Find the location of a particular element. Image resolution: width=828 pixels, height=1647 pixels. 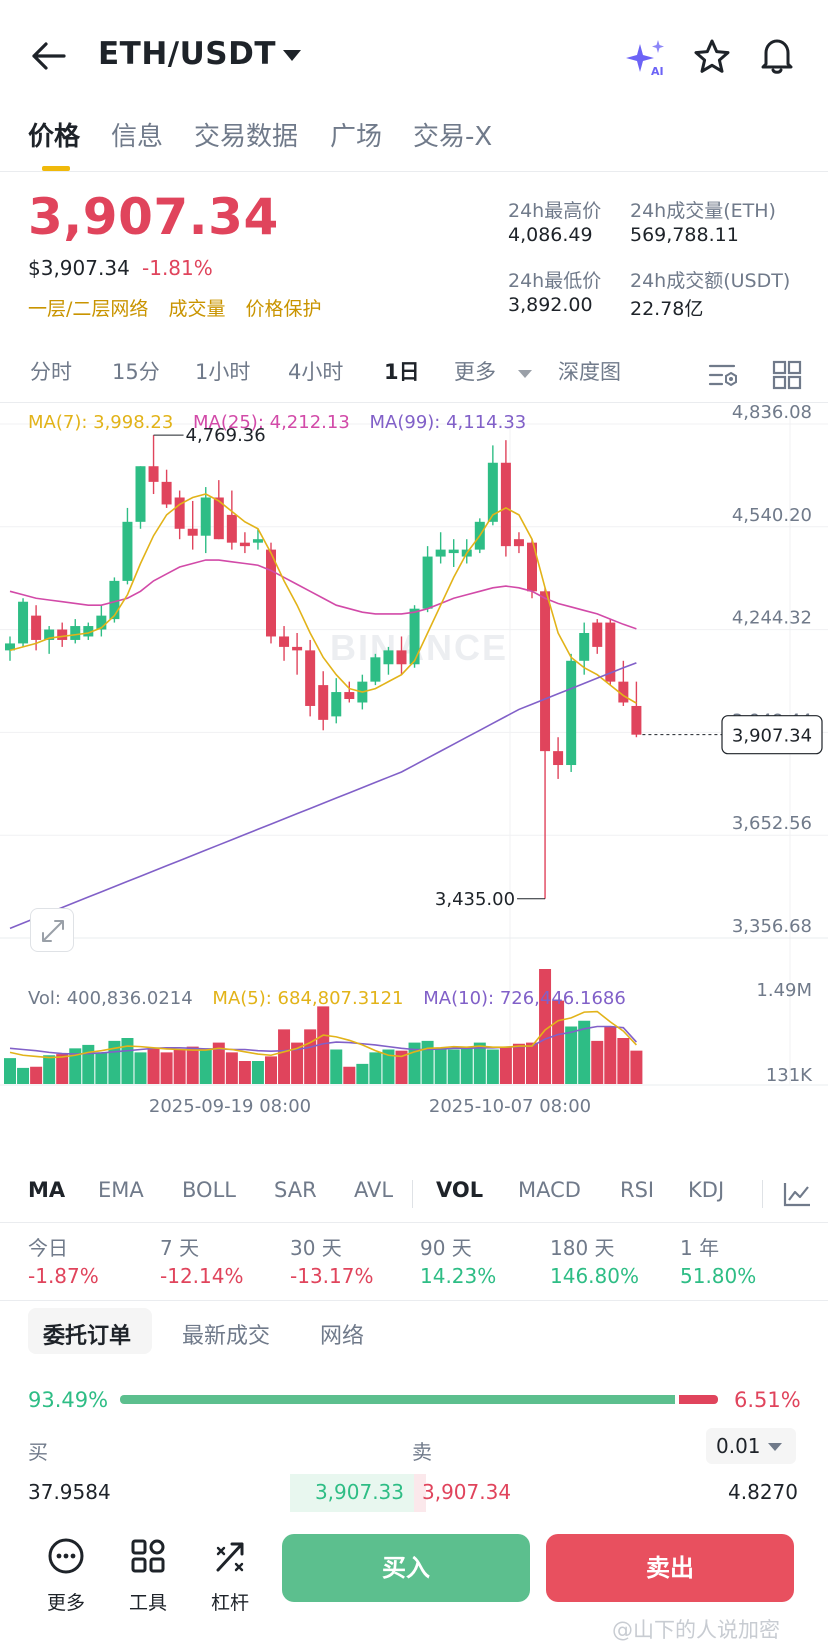

indicator-vol: VOL is located at coordinates (460, 1190).